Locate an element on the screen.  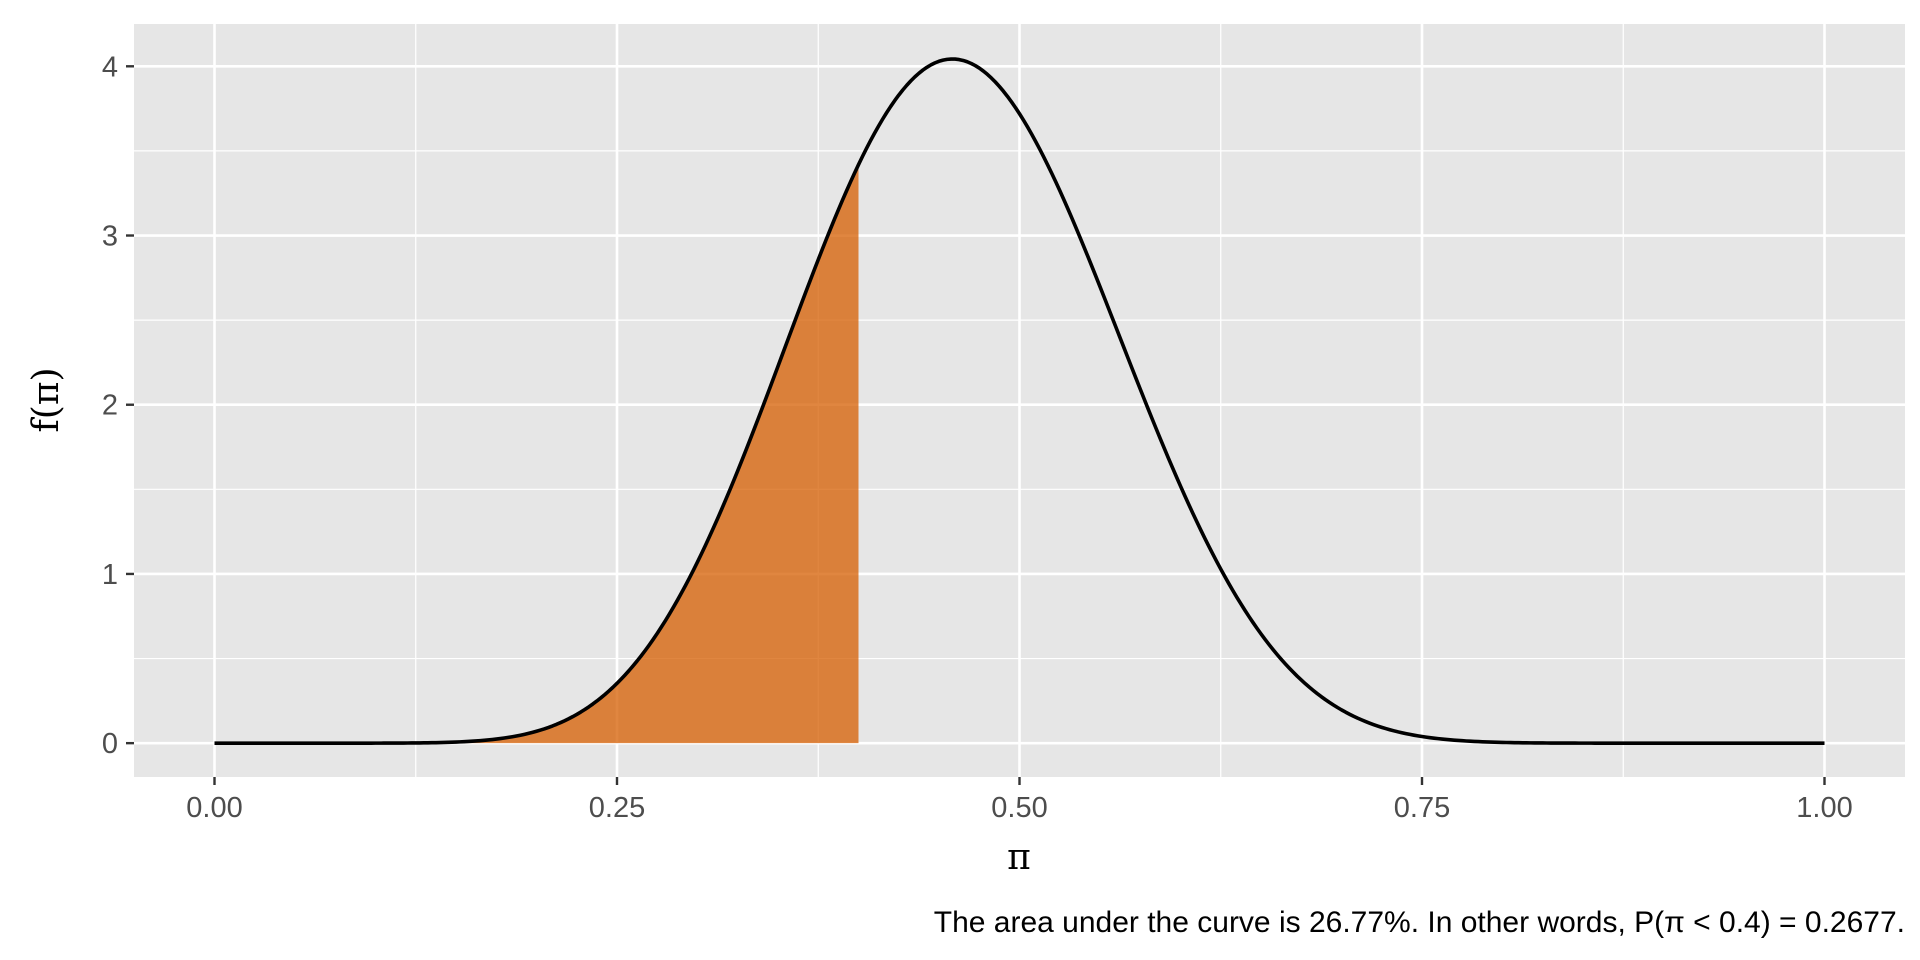
x-tick-label: 0.50 is located at coordinates (1019, 808).